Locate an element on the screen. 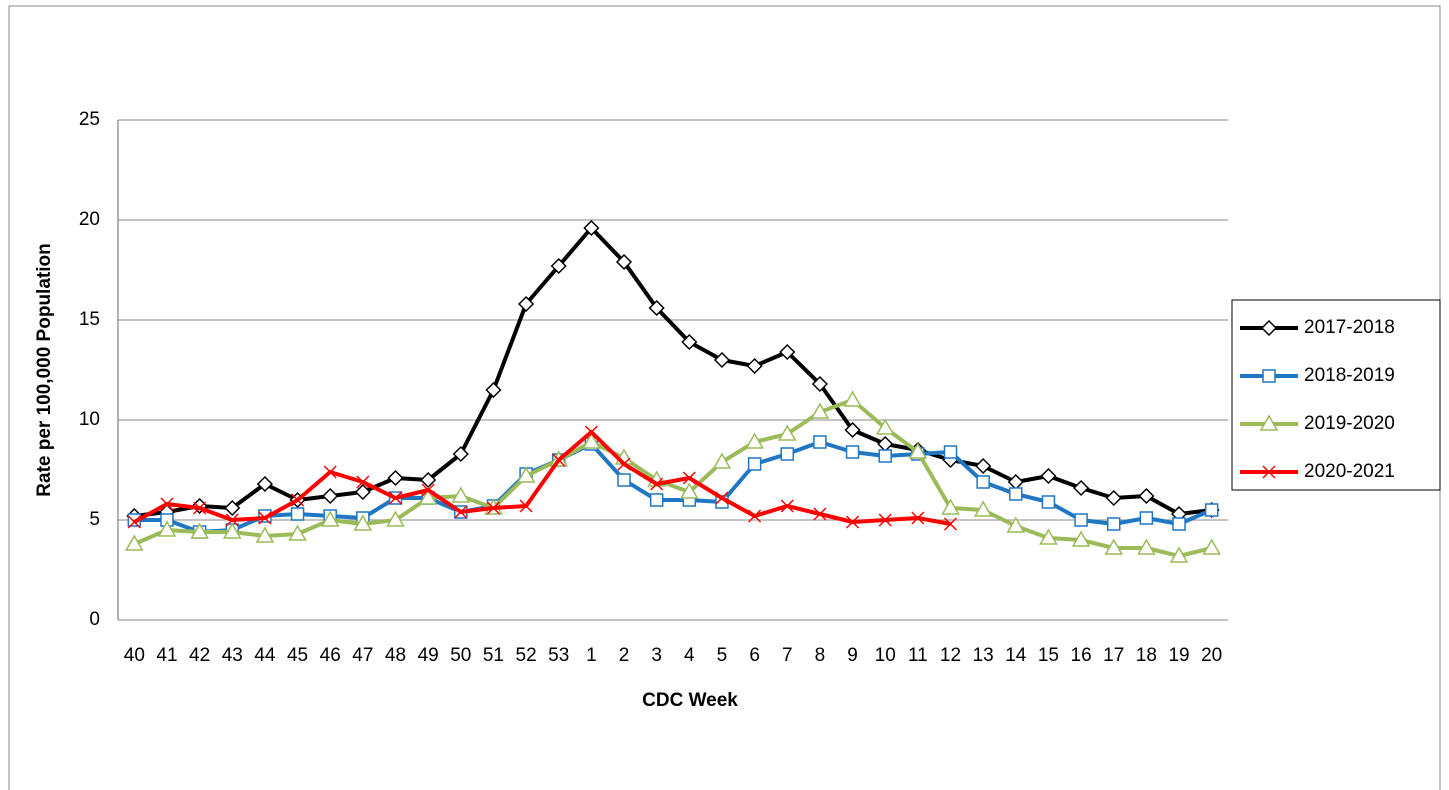 This screenshot has width=1449, height=790. x-tick-label: 17 is located at coordinates (1113, 655).